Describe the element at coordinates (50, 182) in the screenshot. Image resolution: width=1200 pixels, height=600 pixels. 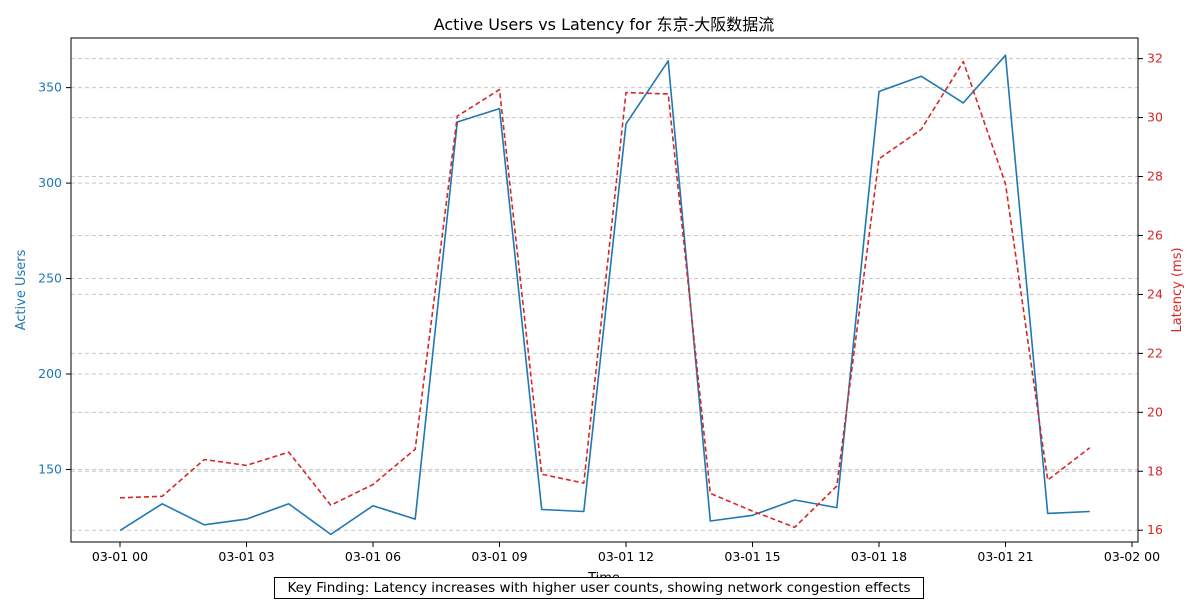
I see `y-left-tick-label: 300` at that location.